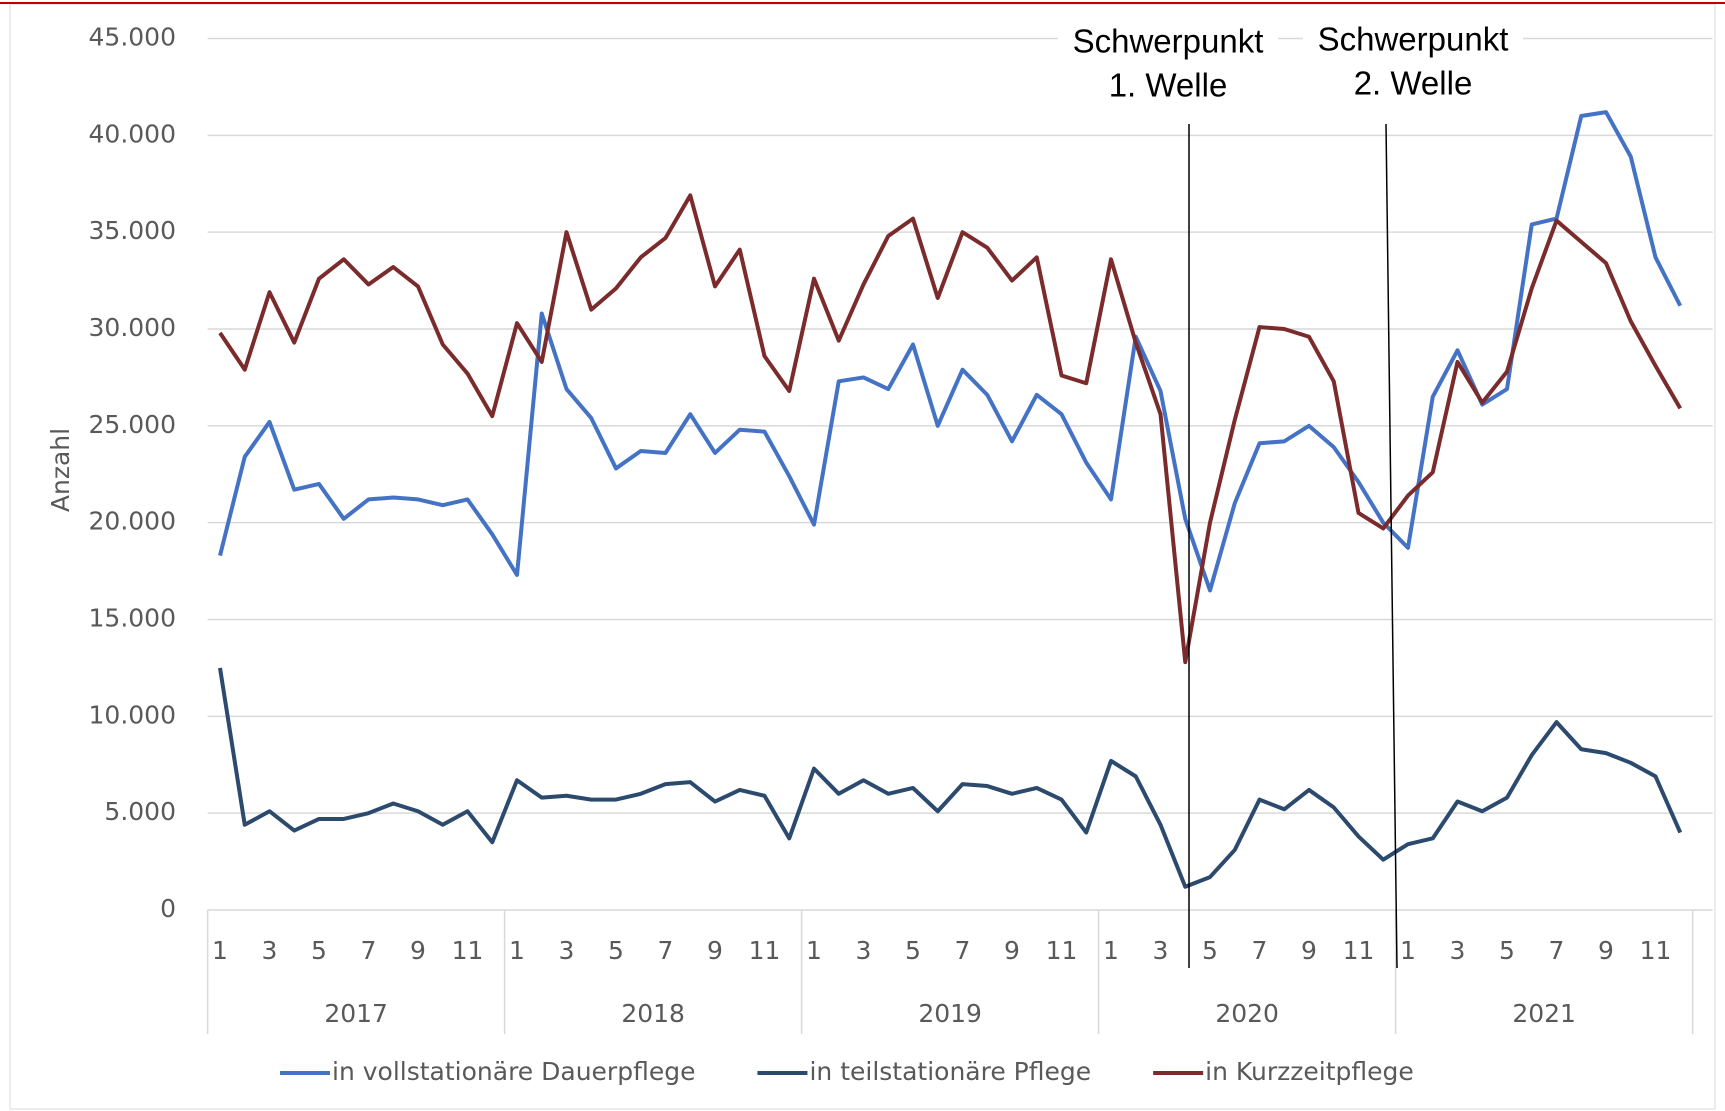 This screenshot has height=1111, width=1725. Describe the element at coordinates (140, 811) in the screenshot. I see `y-tick-label: 5.000` at that location.